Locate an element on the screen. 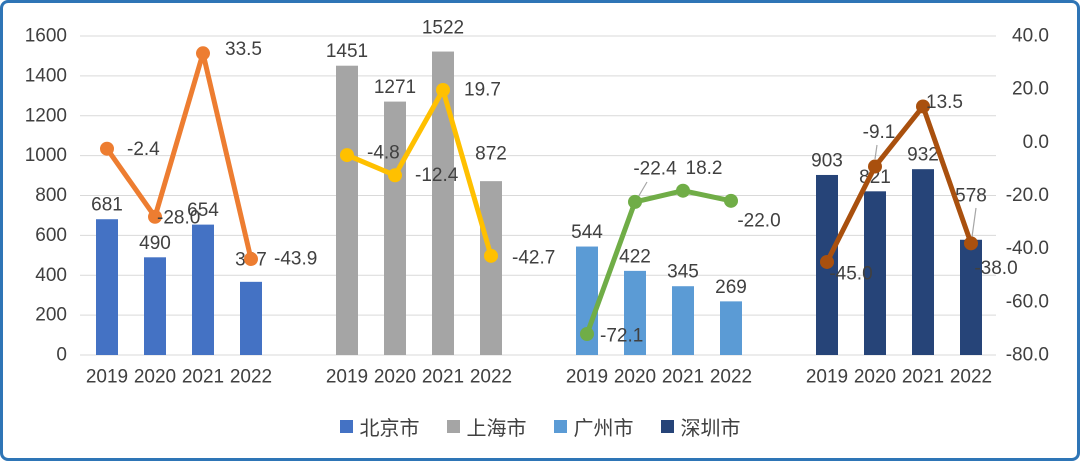  line-value-label: -2.4 is located at coordinates (143, 149).